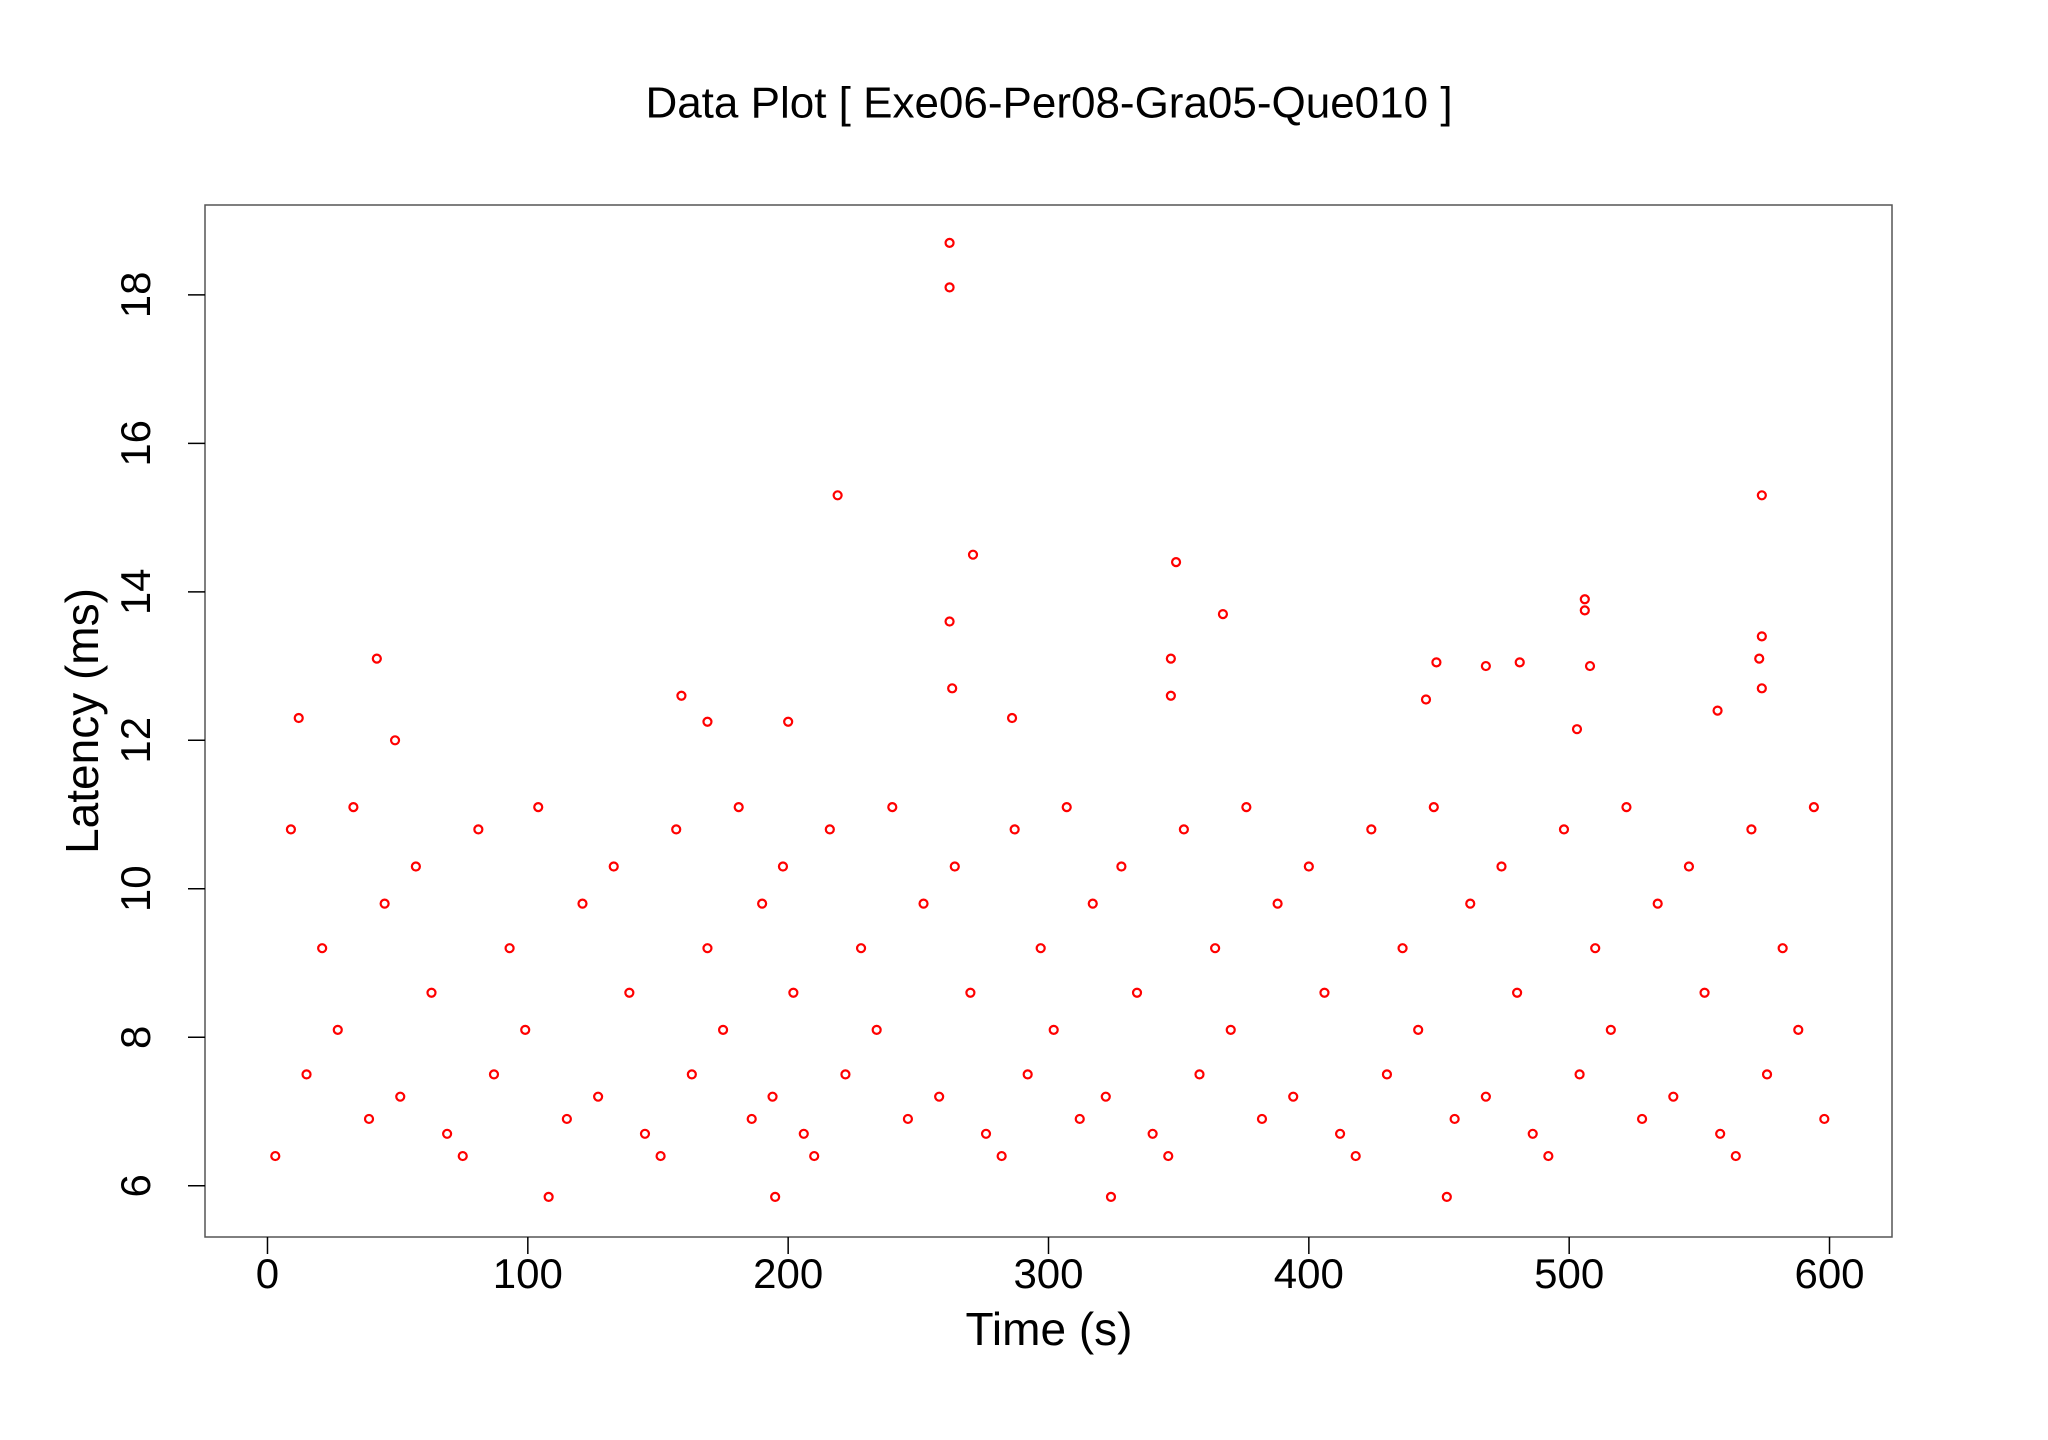 This screenshot has height=1440, width=2048. What do you see at coordinates (1569, 1273) in the screenshot?
I see `x-tick-label: 500` at bounding box center [1569, 1273].